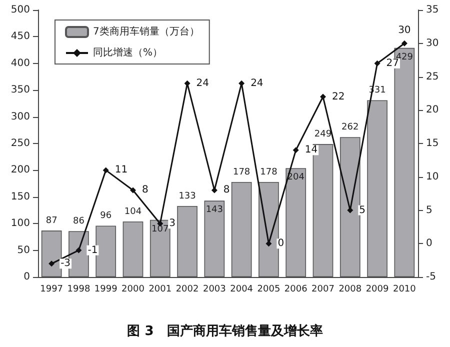 This screenshot has width=450, height=347. I want to click on x-tick-label: 2008, so click(350, 289).